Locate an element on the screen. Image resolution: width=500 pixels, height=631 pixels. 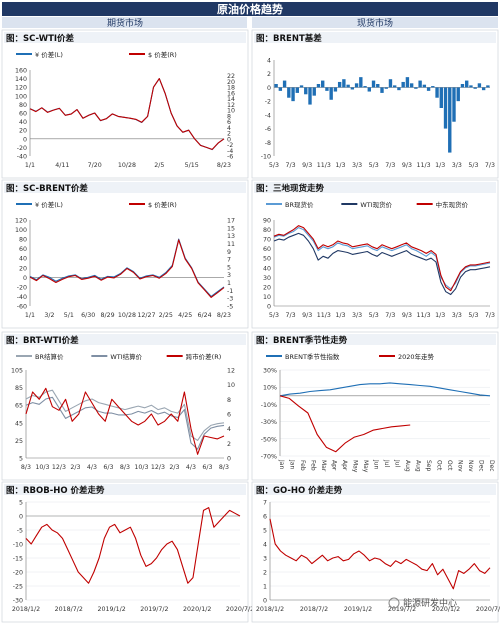
y-tick-label: -30% is located at coordinates (269, 422).